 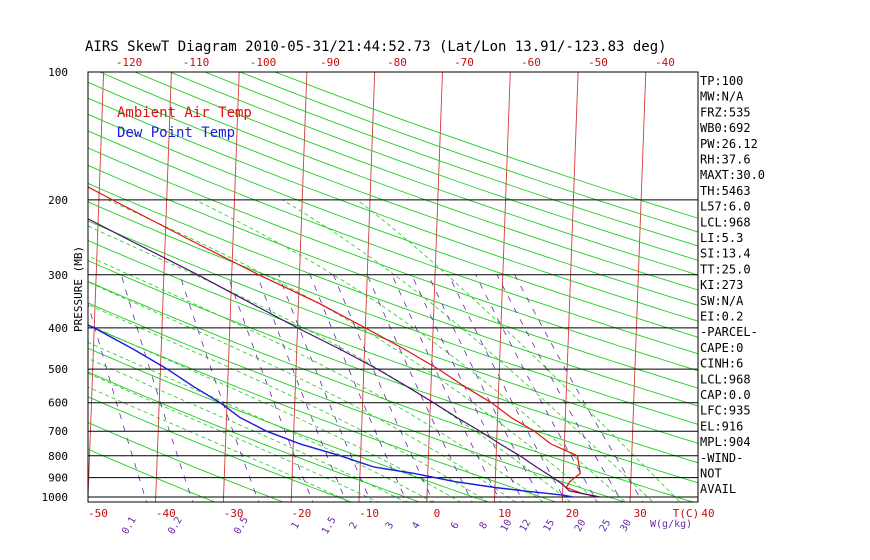 I want to click on mixing-ratio-label: 8, so click(x=484, y=525).